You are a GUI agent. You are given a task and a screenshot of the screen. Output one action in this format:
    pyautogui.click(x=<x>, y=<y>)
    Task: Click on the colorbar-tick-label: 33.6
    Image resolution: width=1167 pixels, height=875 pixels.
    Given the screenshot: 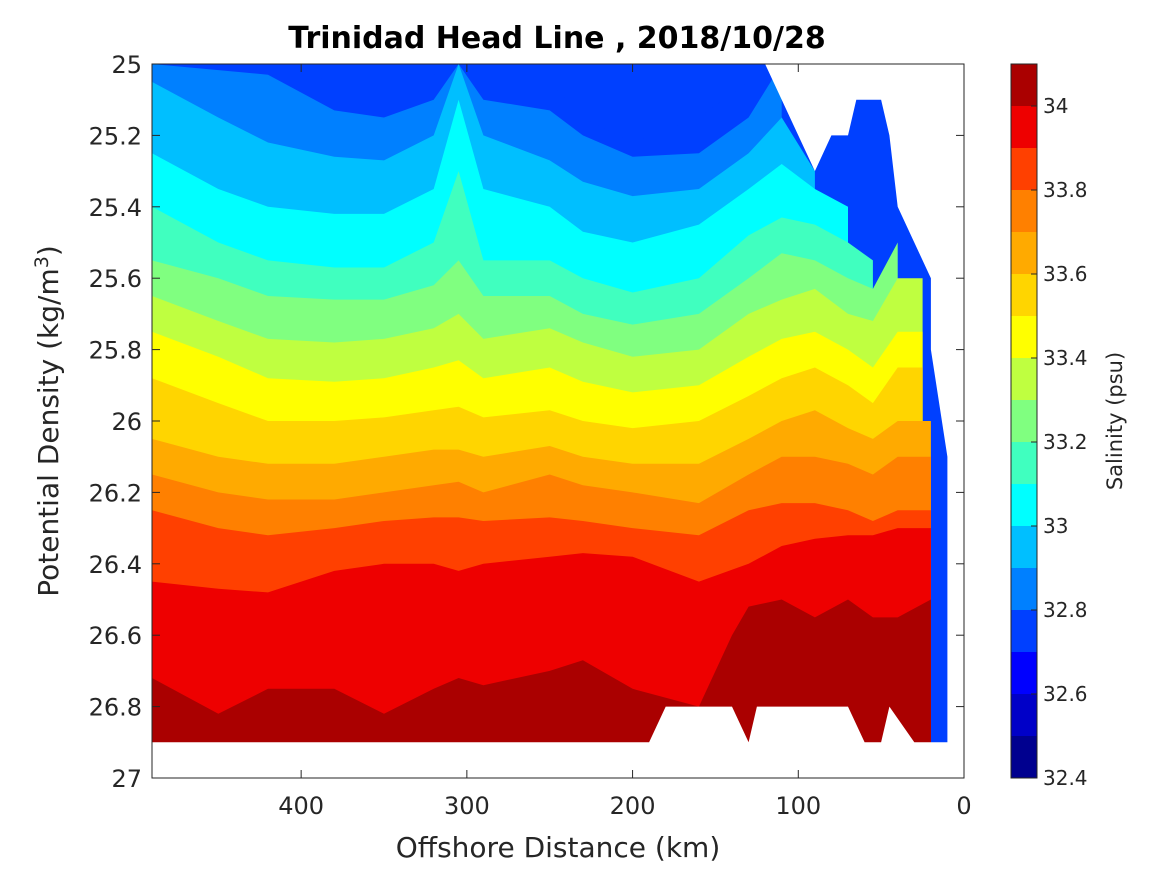 What is the action you would take?
    pyautogui.click(x=1065, y=274)
    